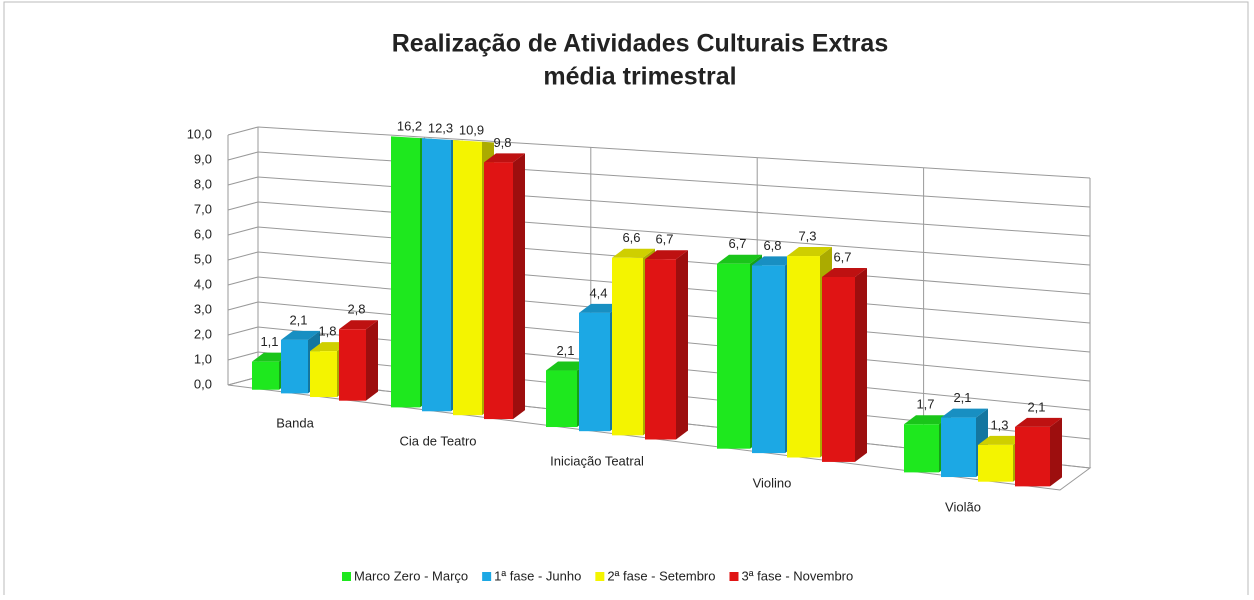  I want to click on data-label: 6,8, so click(772, 245).